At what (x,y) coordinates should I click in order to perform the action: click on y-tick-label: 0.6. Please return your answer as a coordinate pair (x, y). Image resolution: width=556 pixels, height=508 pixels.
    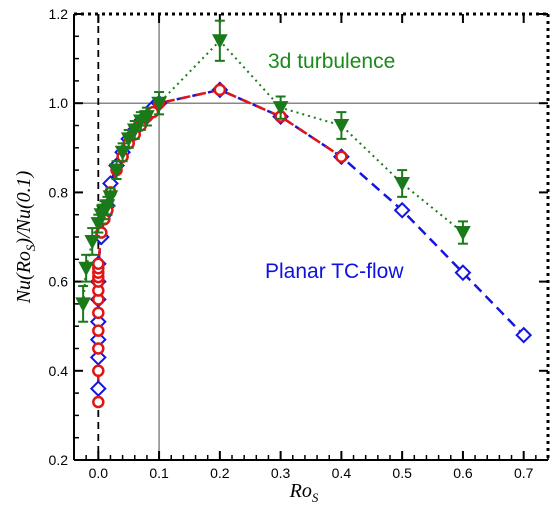
    Looking at the image, I should click on (59, 282).